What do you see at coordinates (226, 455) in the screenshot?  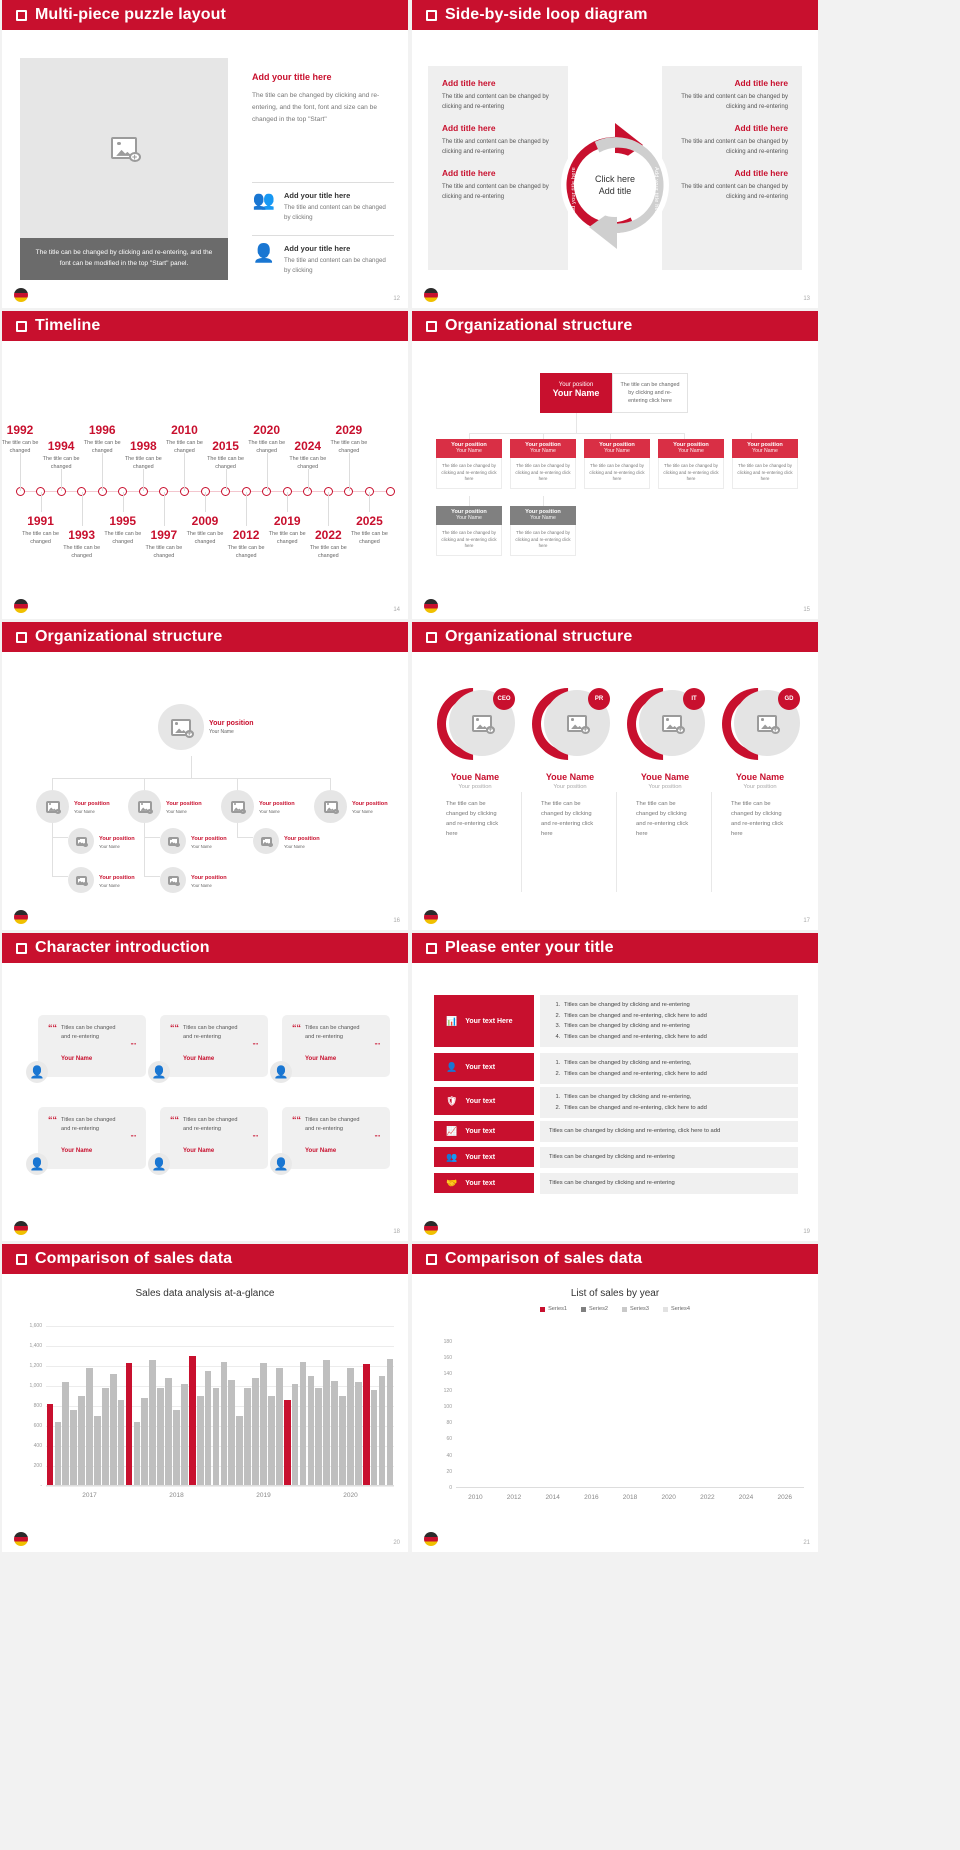 I see `timeline-event: 2015 The title can be changed` at bounding box center [226, 455].